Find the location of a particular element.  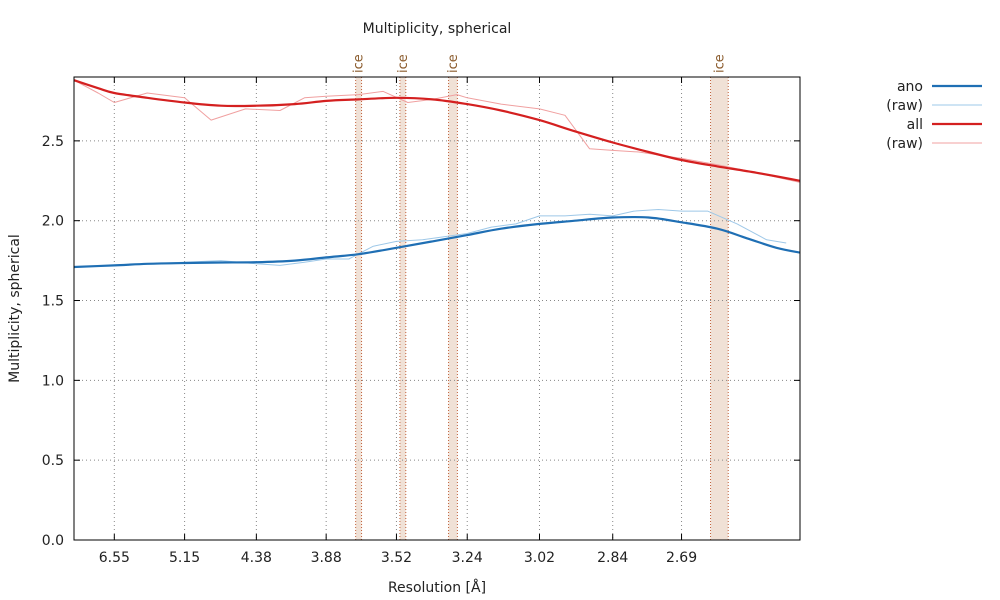

x-tick-label: 3.88 is located at coordinates (326, 558).